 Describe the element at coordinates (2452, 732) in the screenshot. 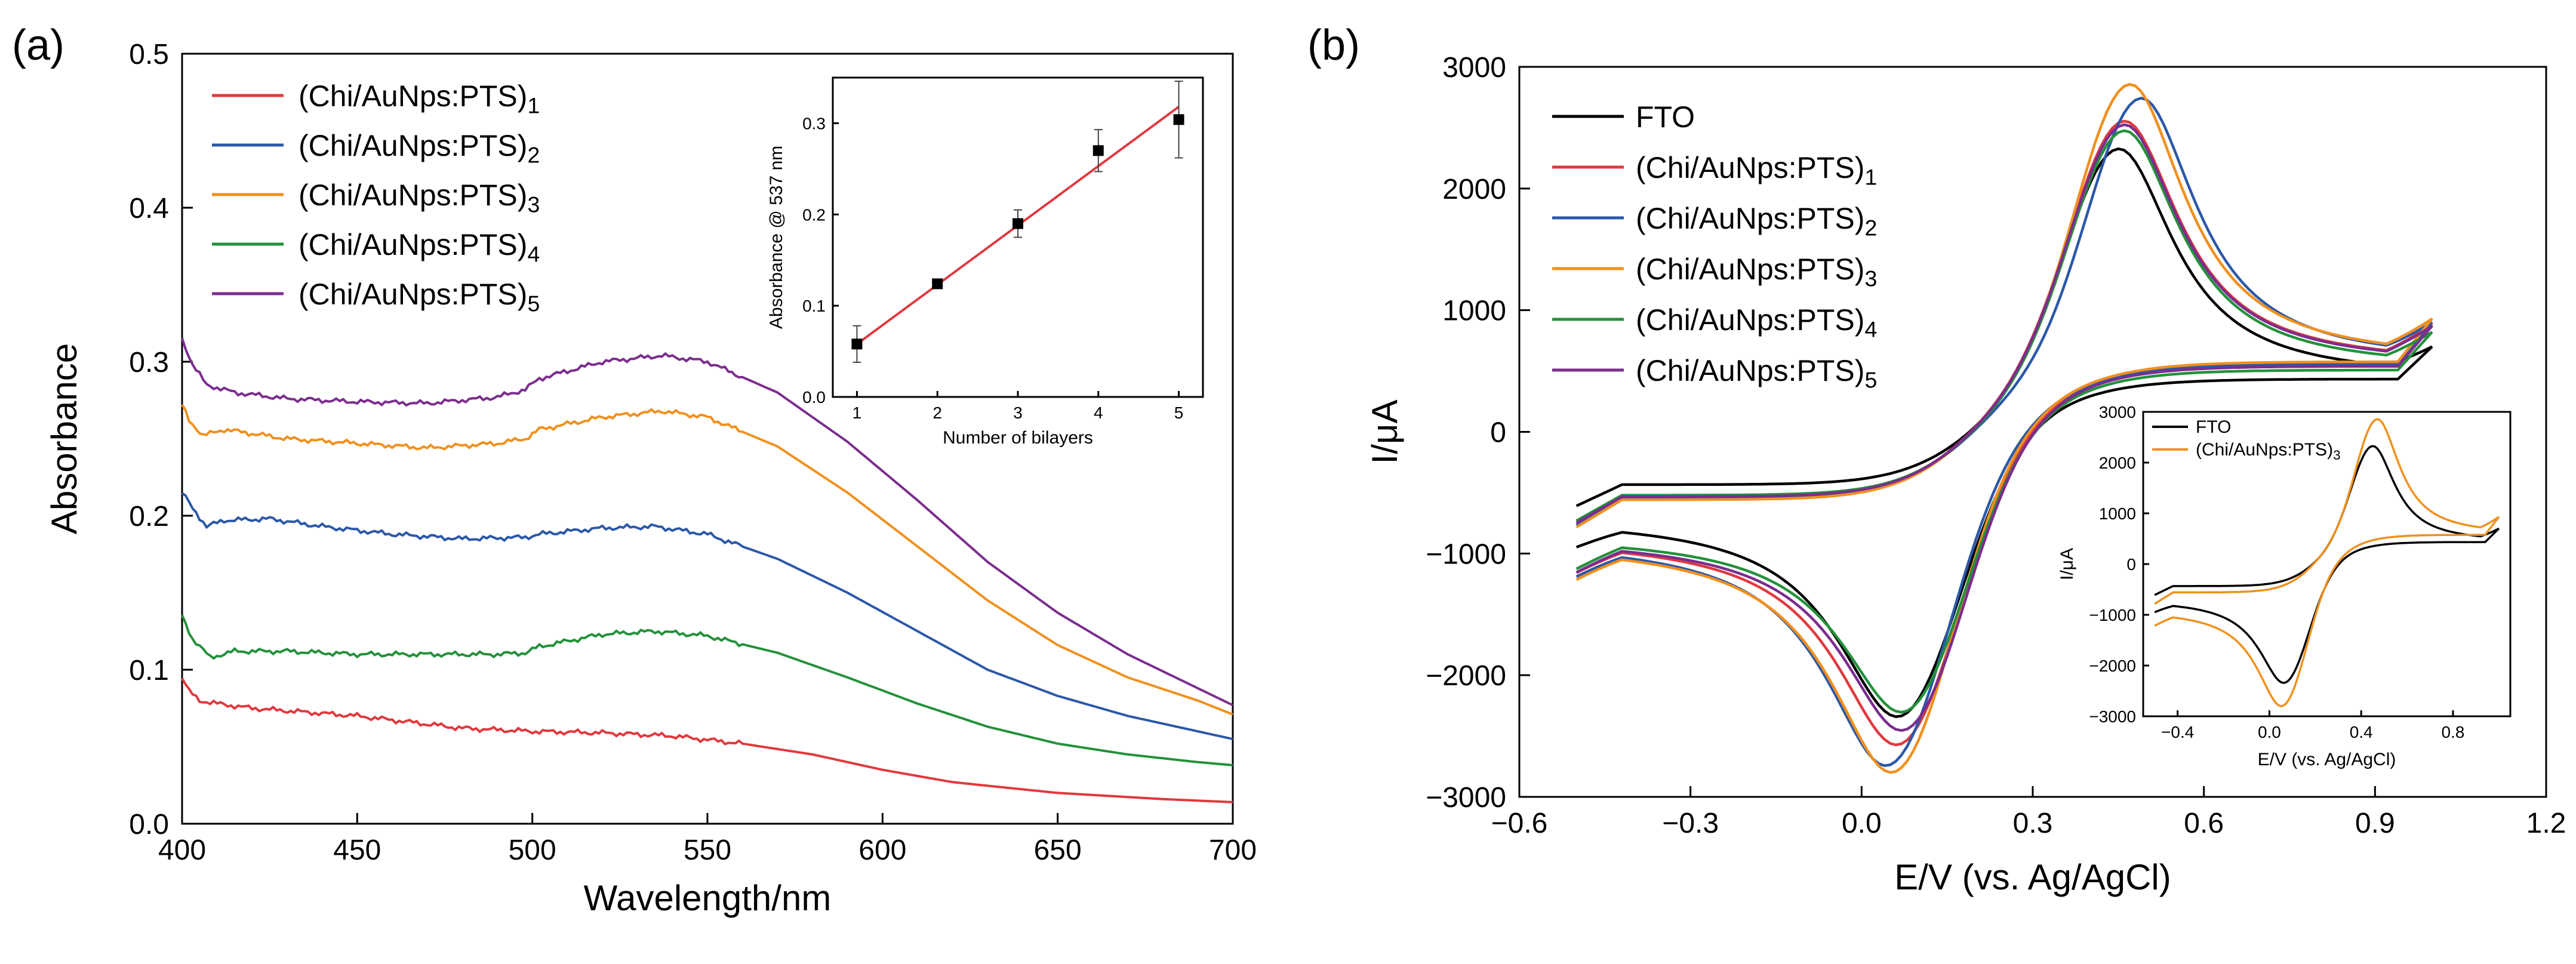

I see `inset-x-tick-label: 0.8` at that location.